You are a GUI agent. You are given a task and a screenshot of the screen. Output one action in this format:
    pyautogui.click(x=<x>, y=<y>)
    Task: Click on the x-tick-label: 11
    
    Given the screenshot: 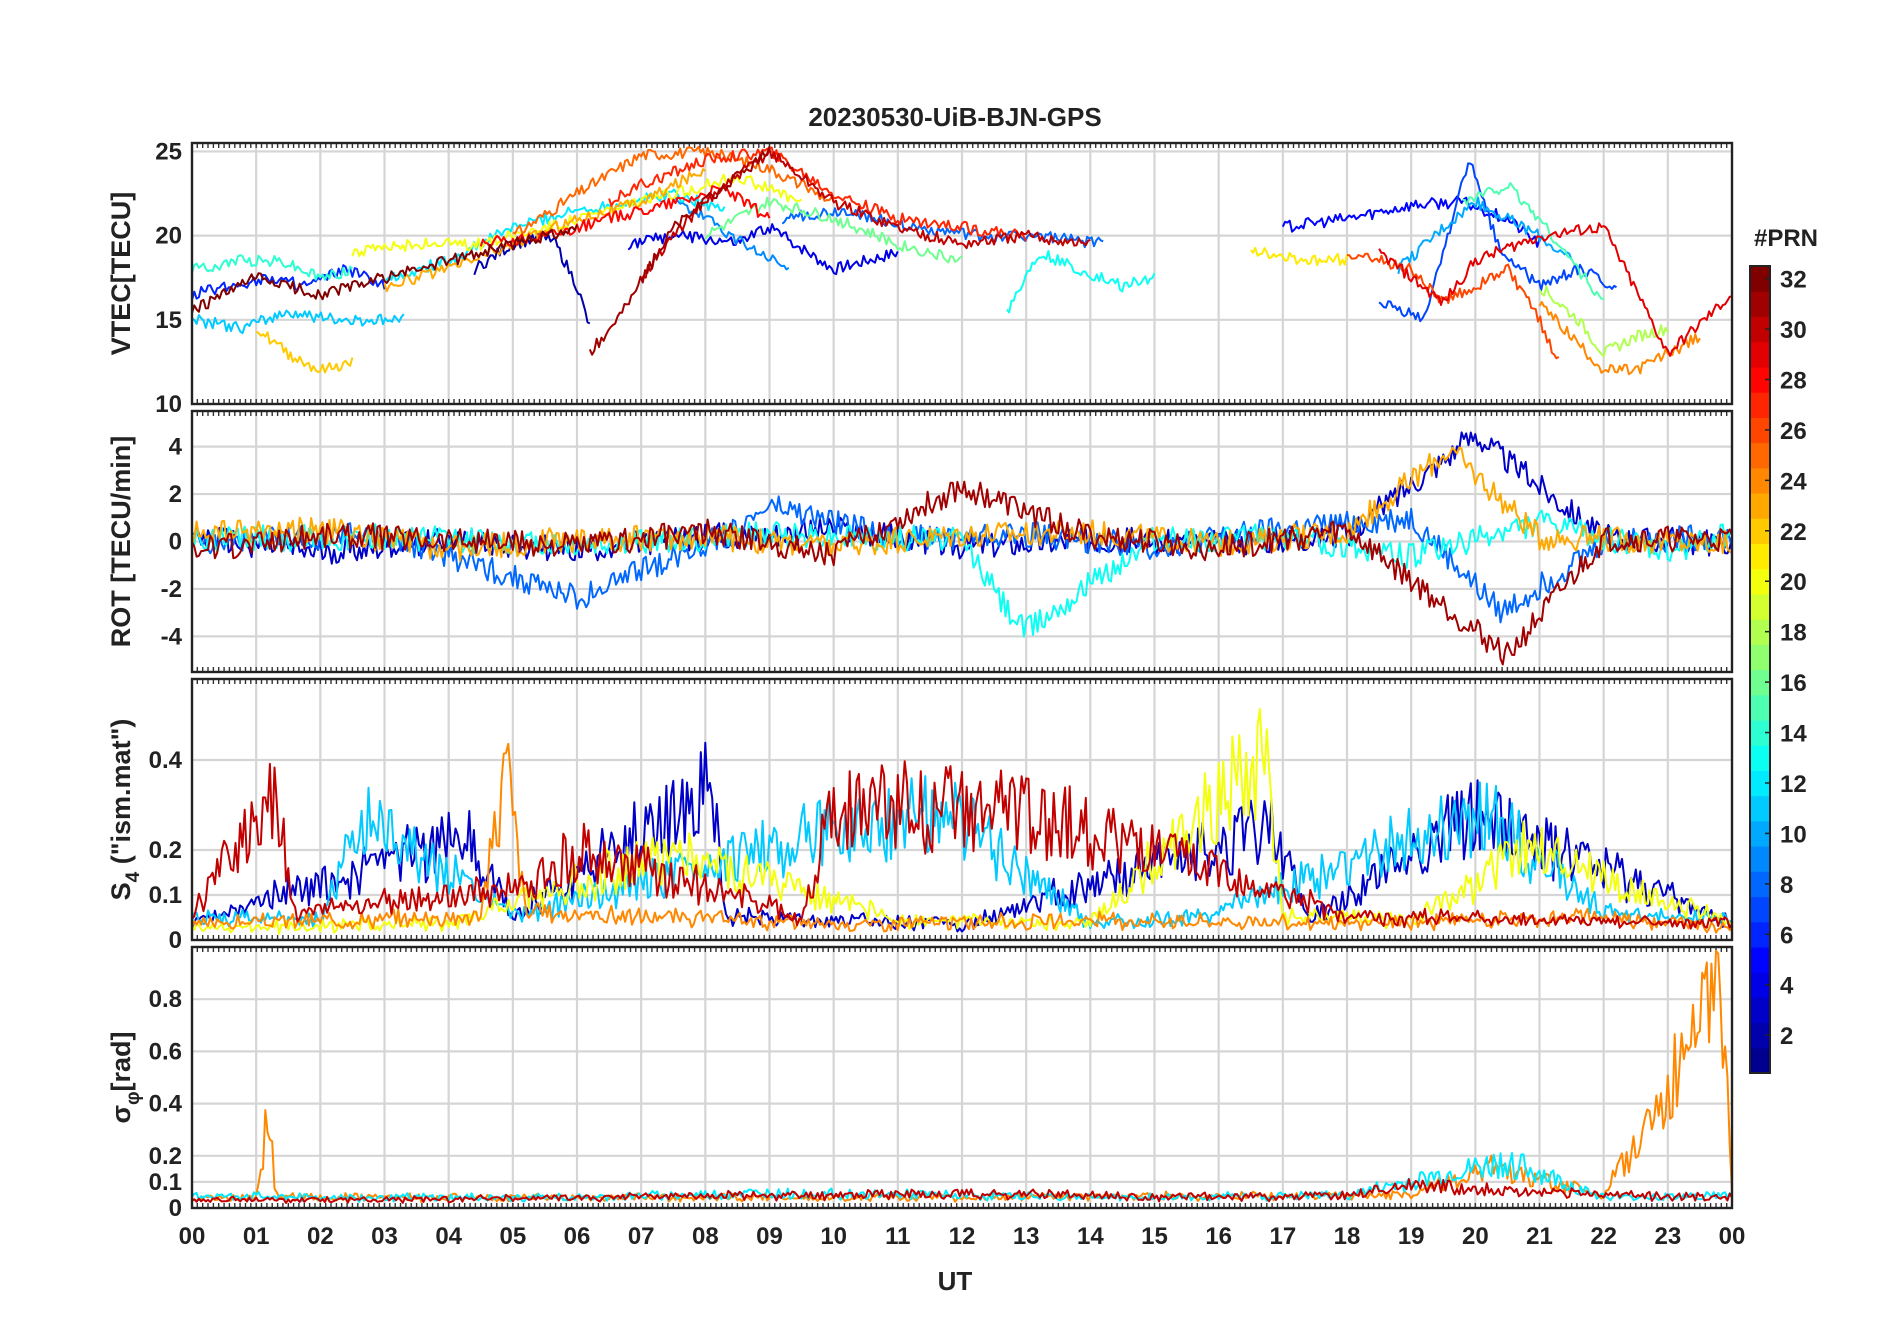 What is the action you would take?
    pyautogui.click(x=897, y=1236)
    